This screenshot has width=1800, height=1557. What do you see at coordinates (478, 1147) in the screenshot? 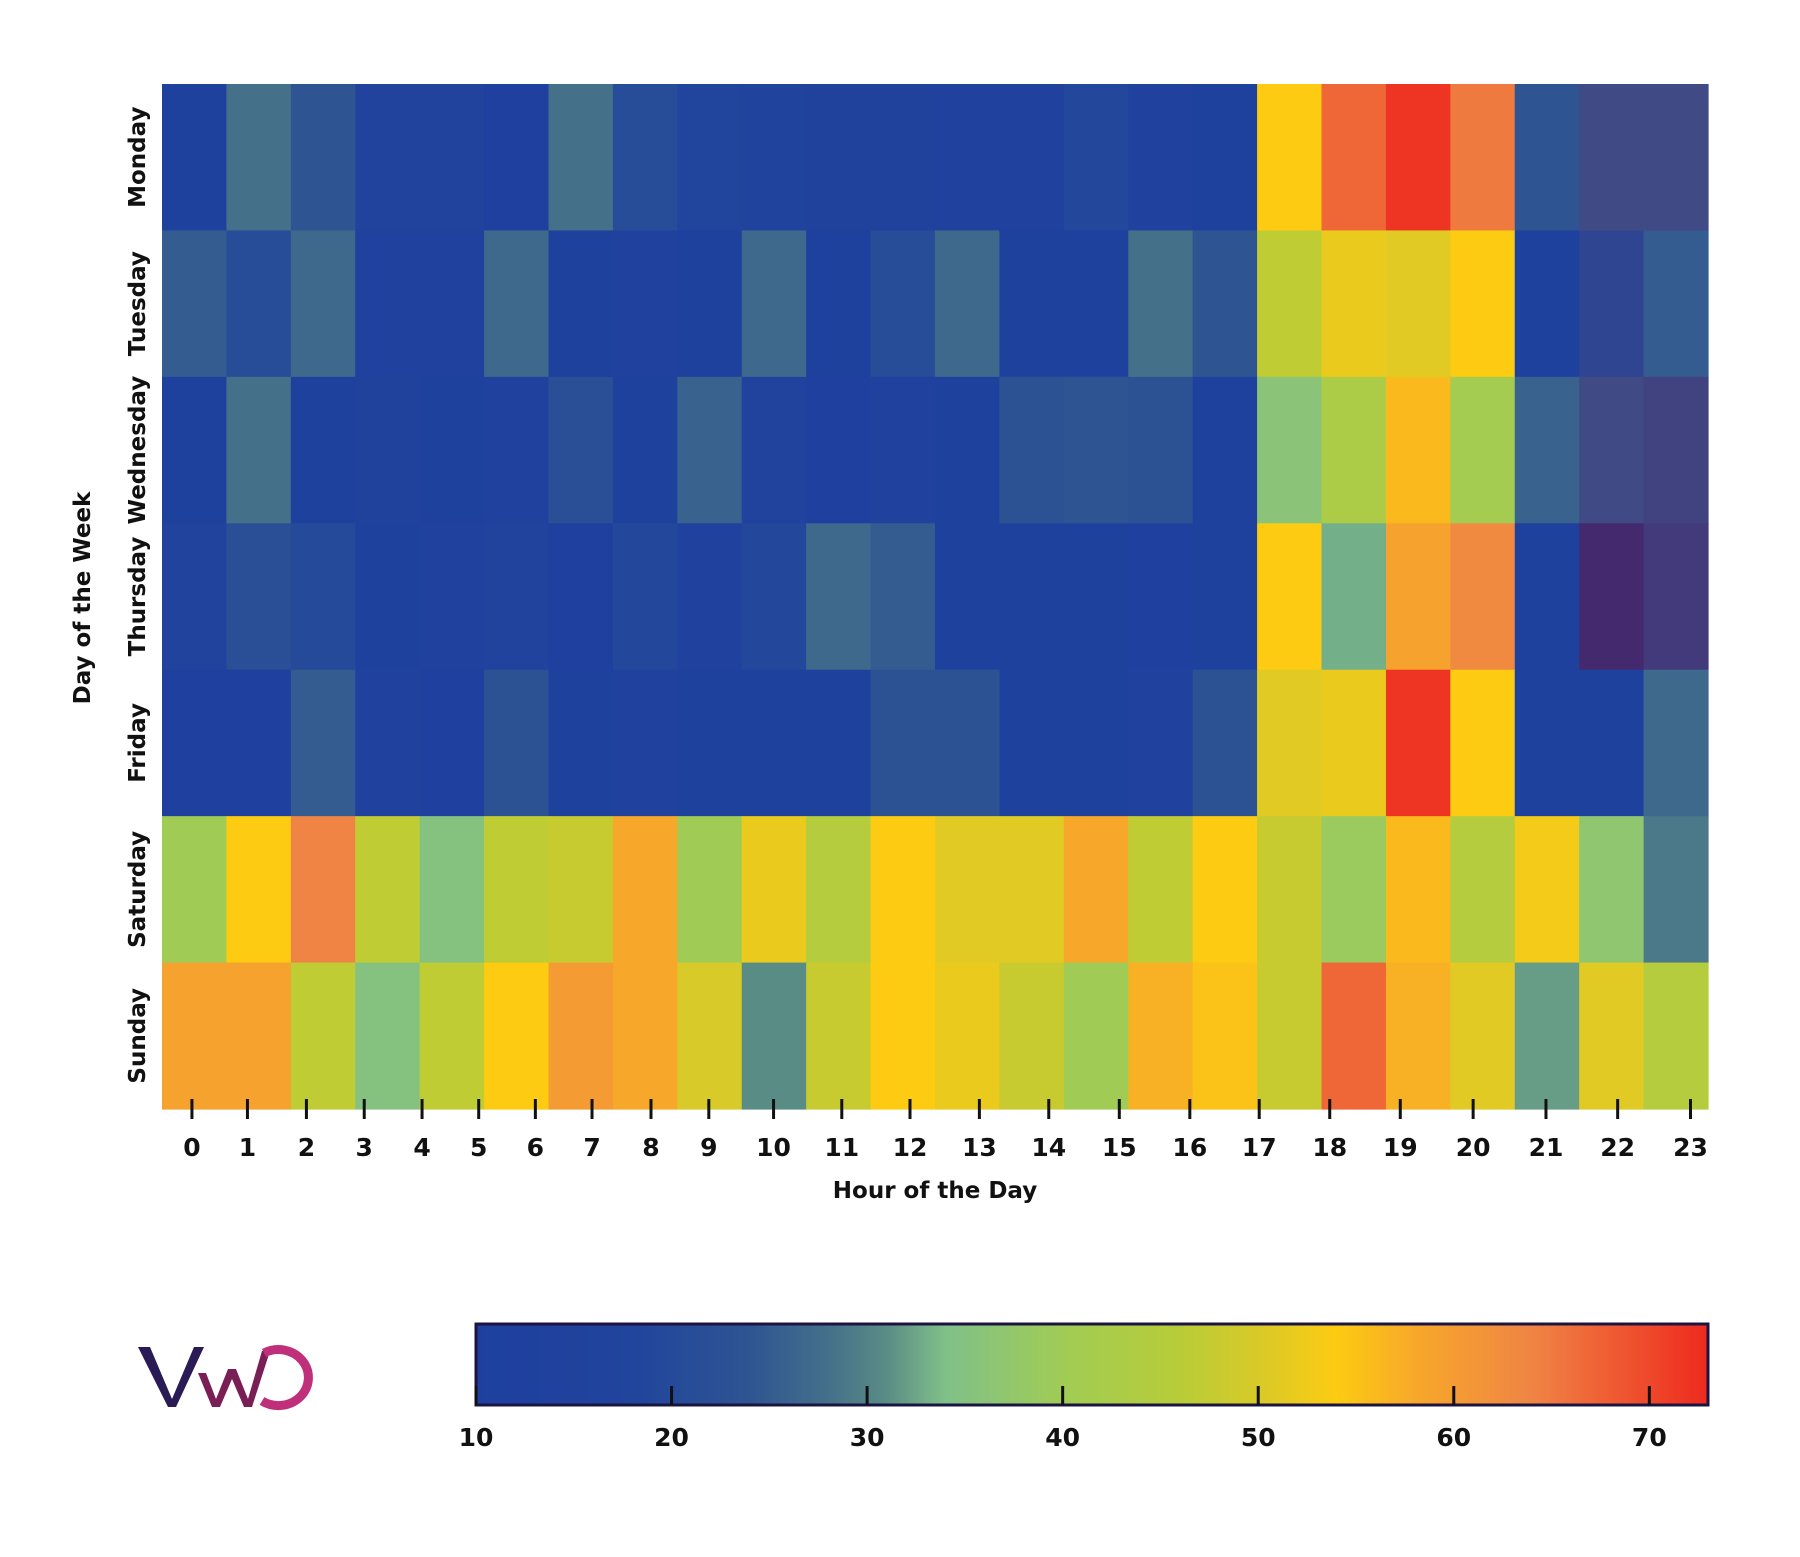
I see `x-tick-label: 5` at bounding box center [478, 1147].